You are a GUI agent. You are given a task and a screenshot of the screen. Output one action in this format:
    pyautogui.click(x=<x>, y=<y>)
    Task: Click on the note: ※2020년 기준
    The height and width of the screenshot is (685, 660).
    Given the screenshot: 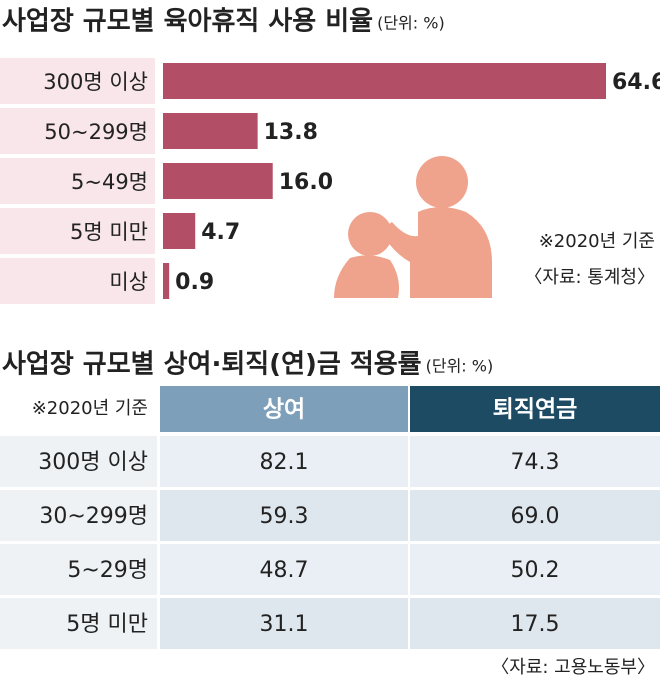 What is the action you would take?
    pyautogui.click(x=597, y=241)
    